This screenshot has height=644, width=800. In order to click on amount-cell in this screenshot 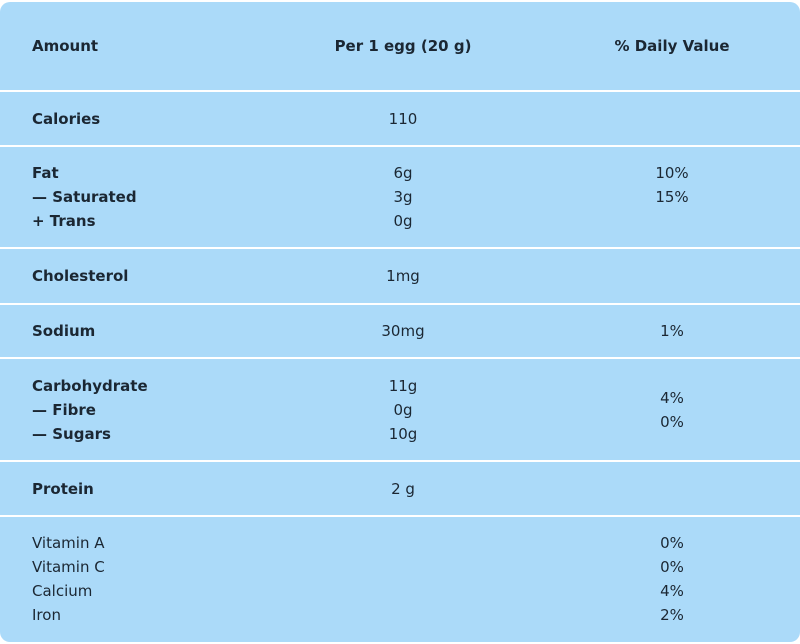, I will do `click(403, 578)`.